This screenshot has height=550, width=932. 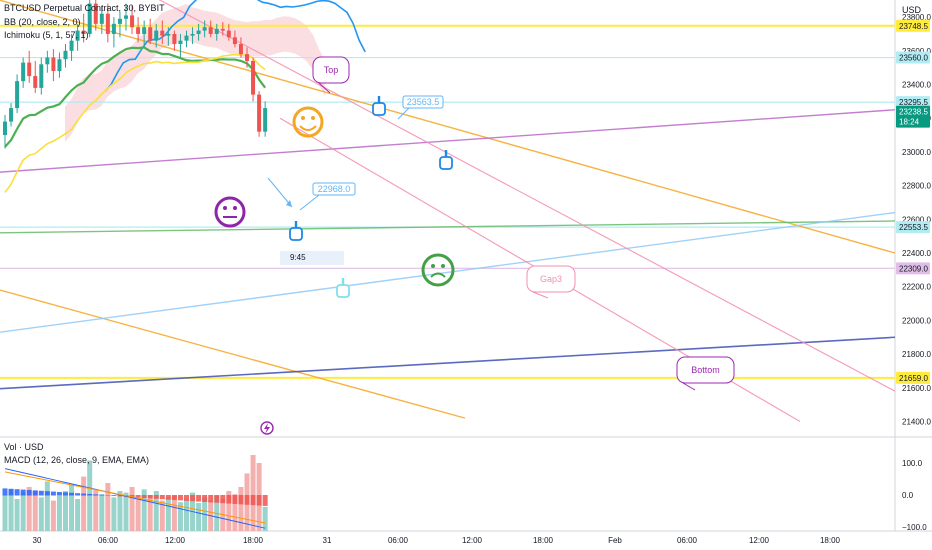 What do you see at coordinates (42, 22) in the screenshot?
I see `bb-legend: BB (20, close, 2, 0)` at bounding box center [42, 22].